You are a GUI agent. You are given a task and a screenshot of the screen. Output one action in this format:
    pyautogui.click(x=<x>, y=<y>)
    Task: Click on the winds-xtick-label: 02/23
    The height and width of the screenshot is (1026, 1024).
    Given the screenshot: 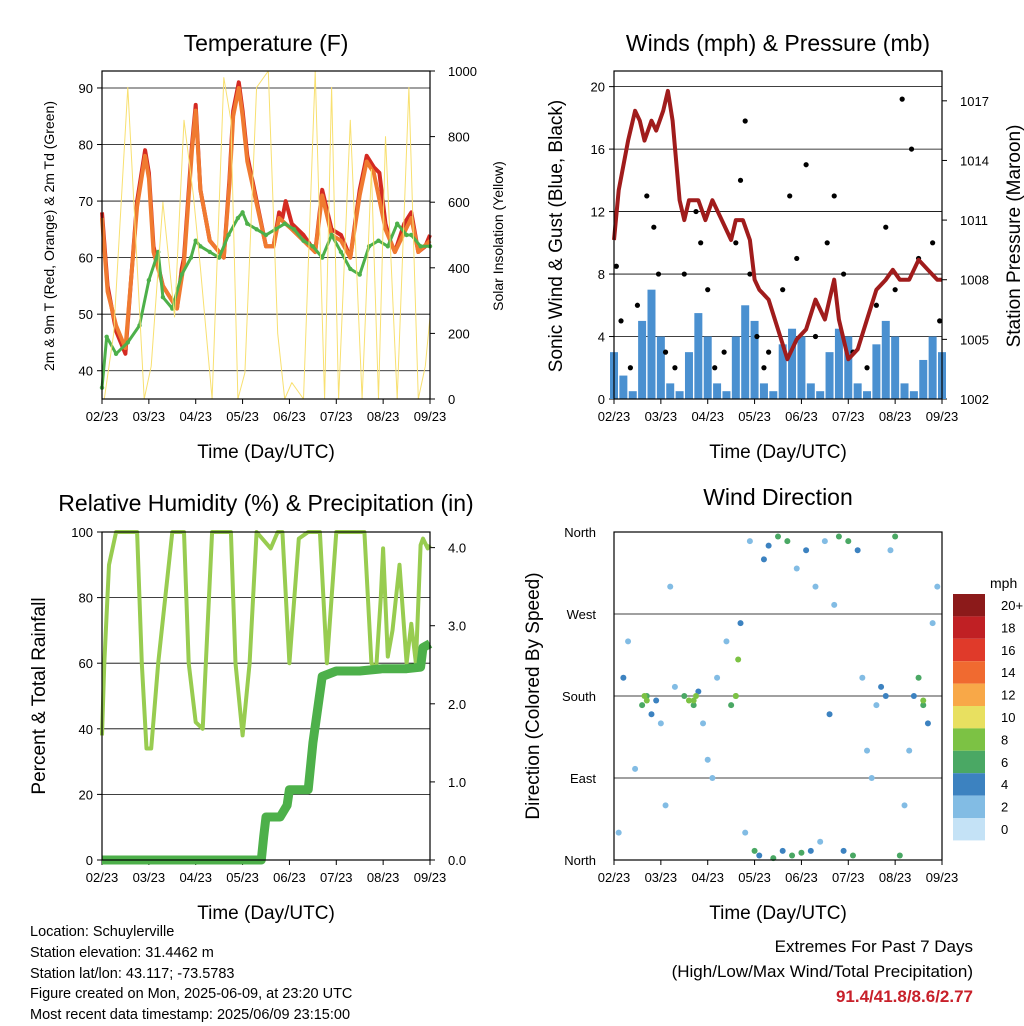 What is the action you would take?
    pyautogui.click(x=614, y=416)
    